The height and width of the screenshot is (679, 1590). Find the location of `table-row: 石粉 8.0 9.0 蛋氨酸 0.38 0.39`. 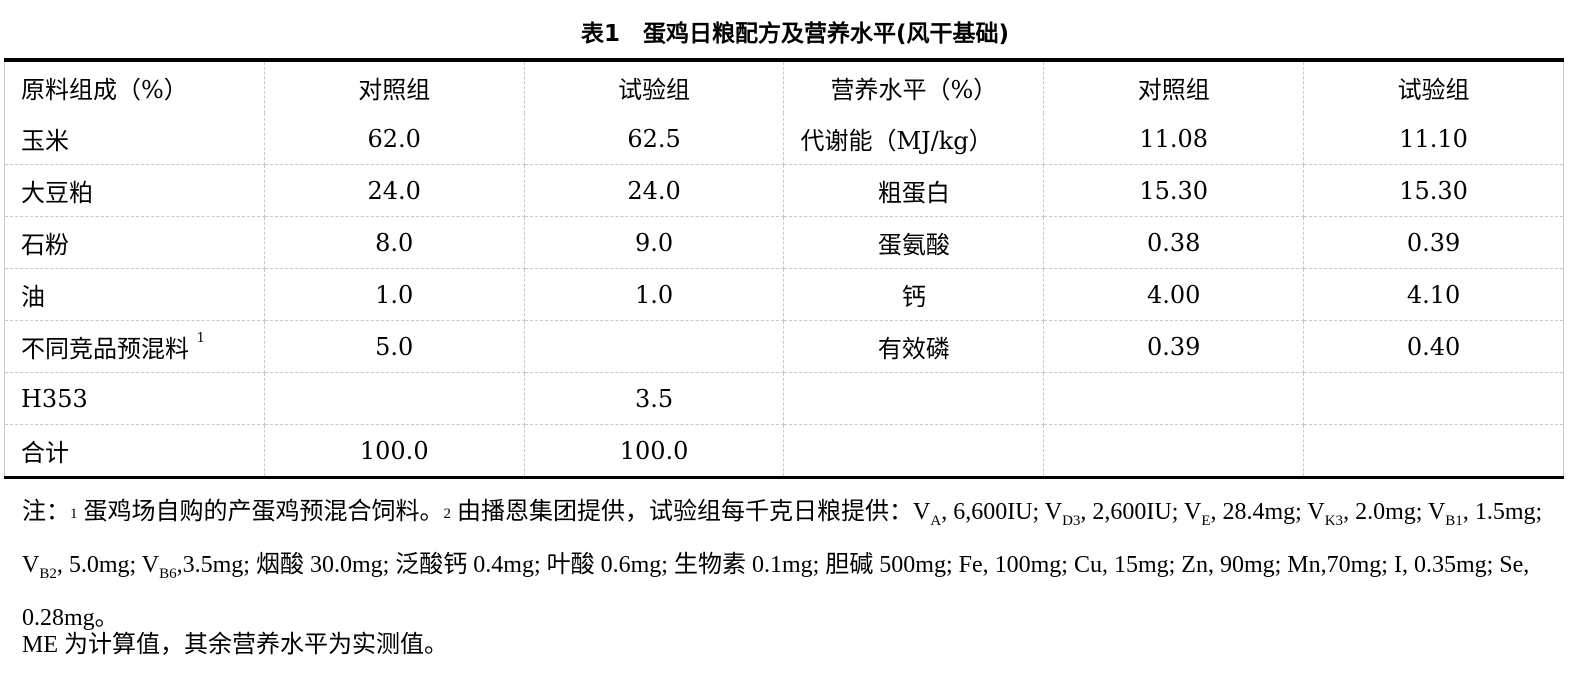

table-row: 石粉 8.0 9.0 蛋氨酸 0.38 0.39 is located at coordinates (784, 242).